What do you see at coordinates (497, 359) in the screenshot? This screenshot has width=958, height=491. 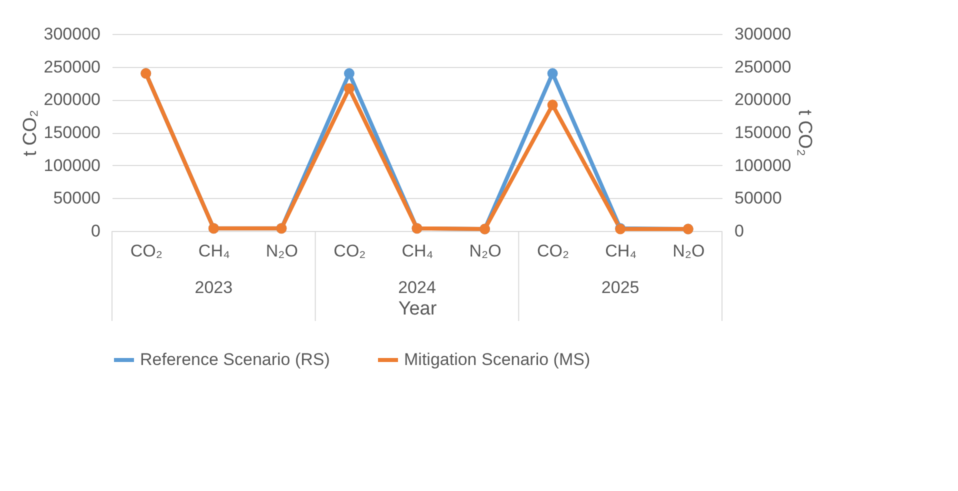 I see `legend-label: Mitigation Scenario (MS)` at bounding box center [497, 359].